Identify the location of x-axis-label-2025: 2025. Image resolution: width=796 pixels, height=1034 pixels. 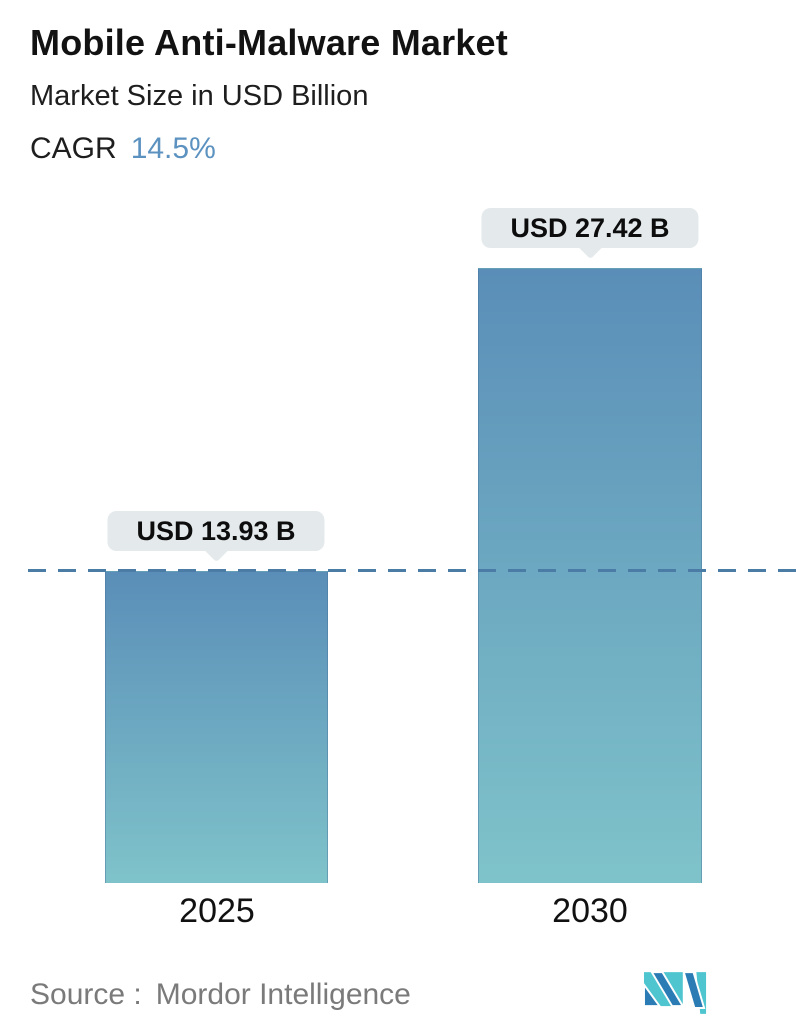
(217, 911).